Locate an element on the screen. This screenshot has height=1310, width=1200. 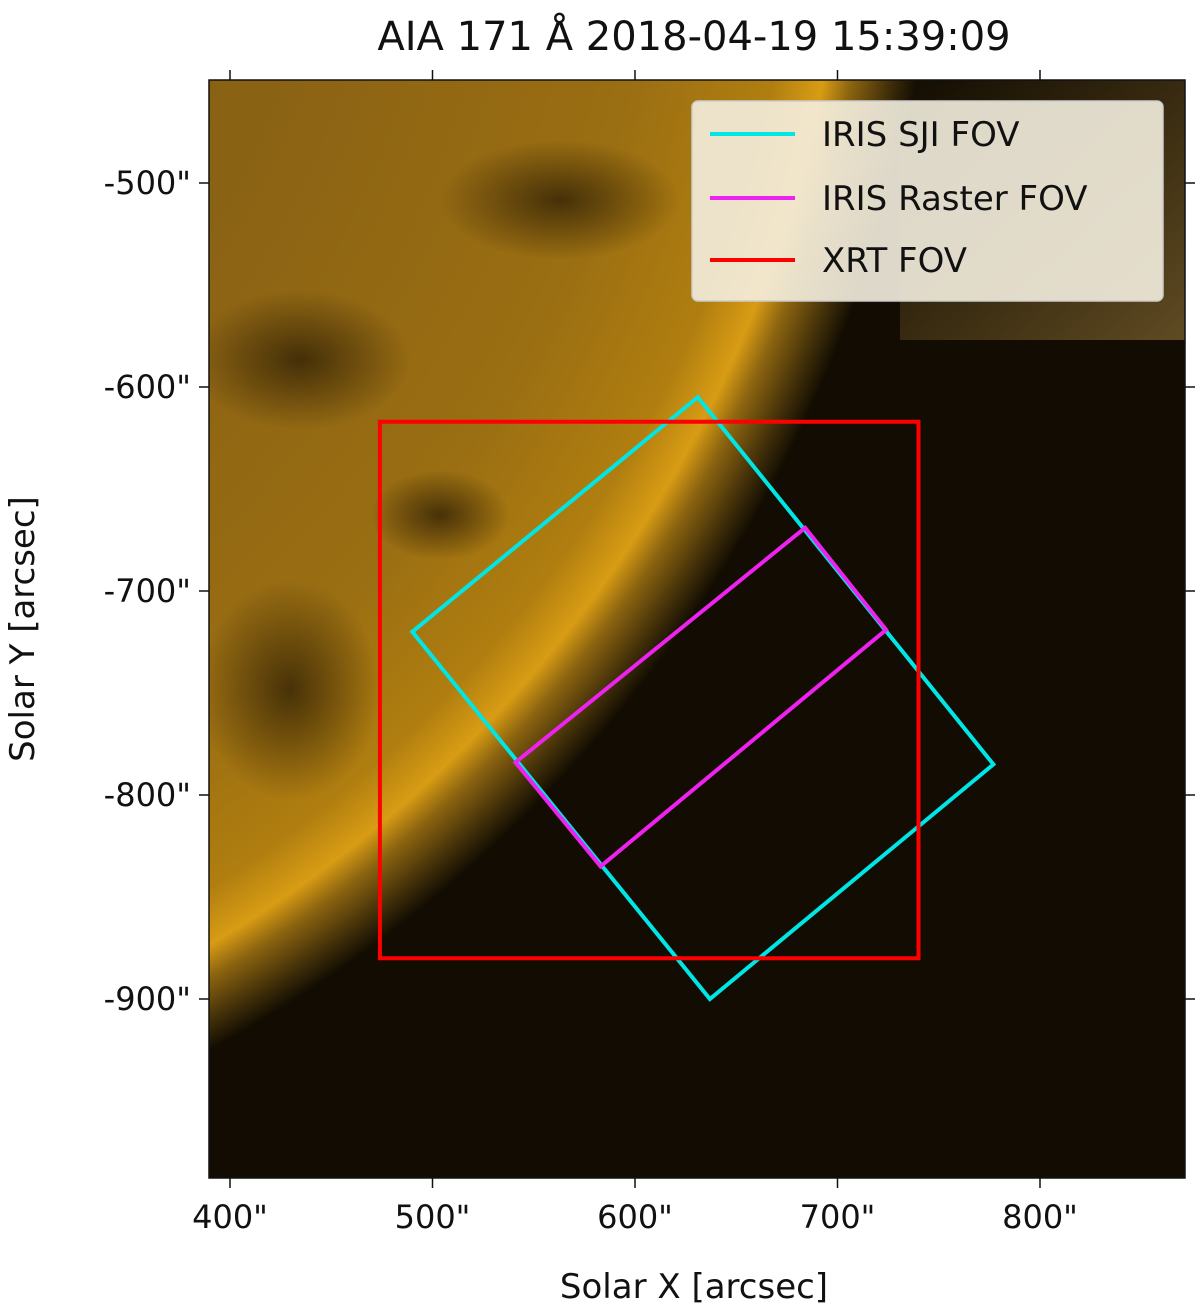
legend-box is located at coordinates (927, 201).